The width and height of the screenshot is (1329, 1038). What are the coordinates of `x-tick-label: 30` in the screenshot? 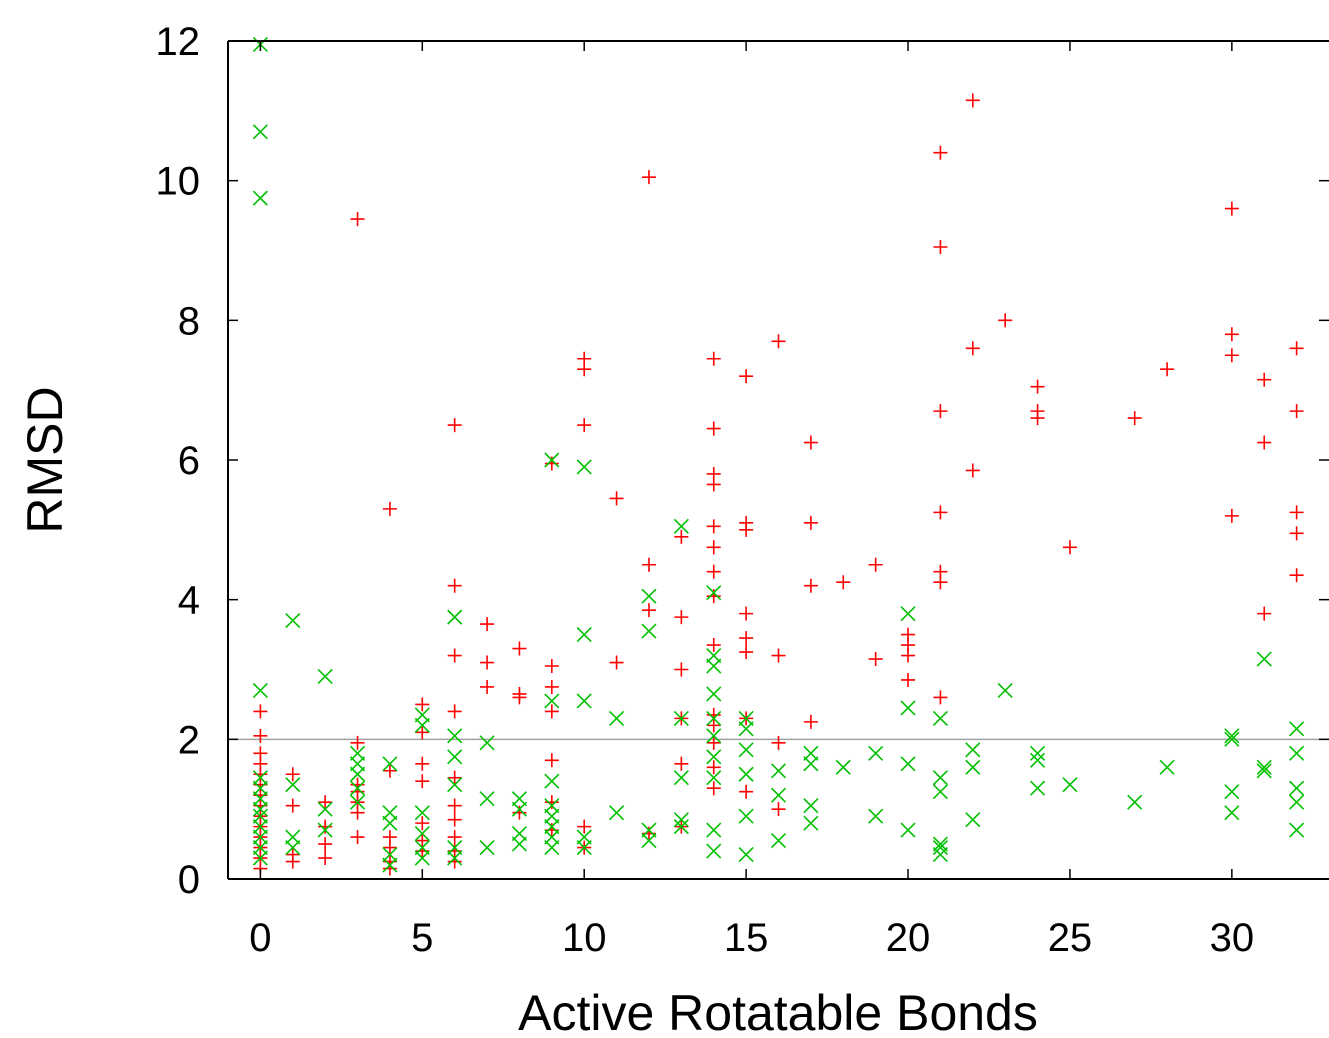 It's located at (1232, 938).